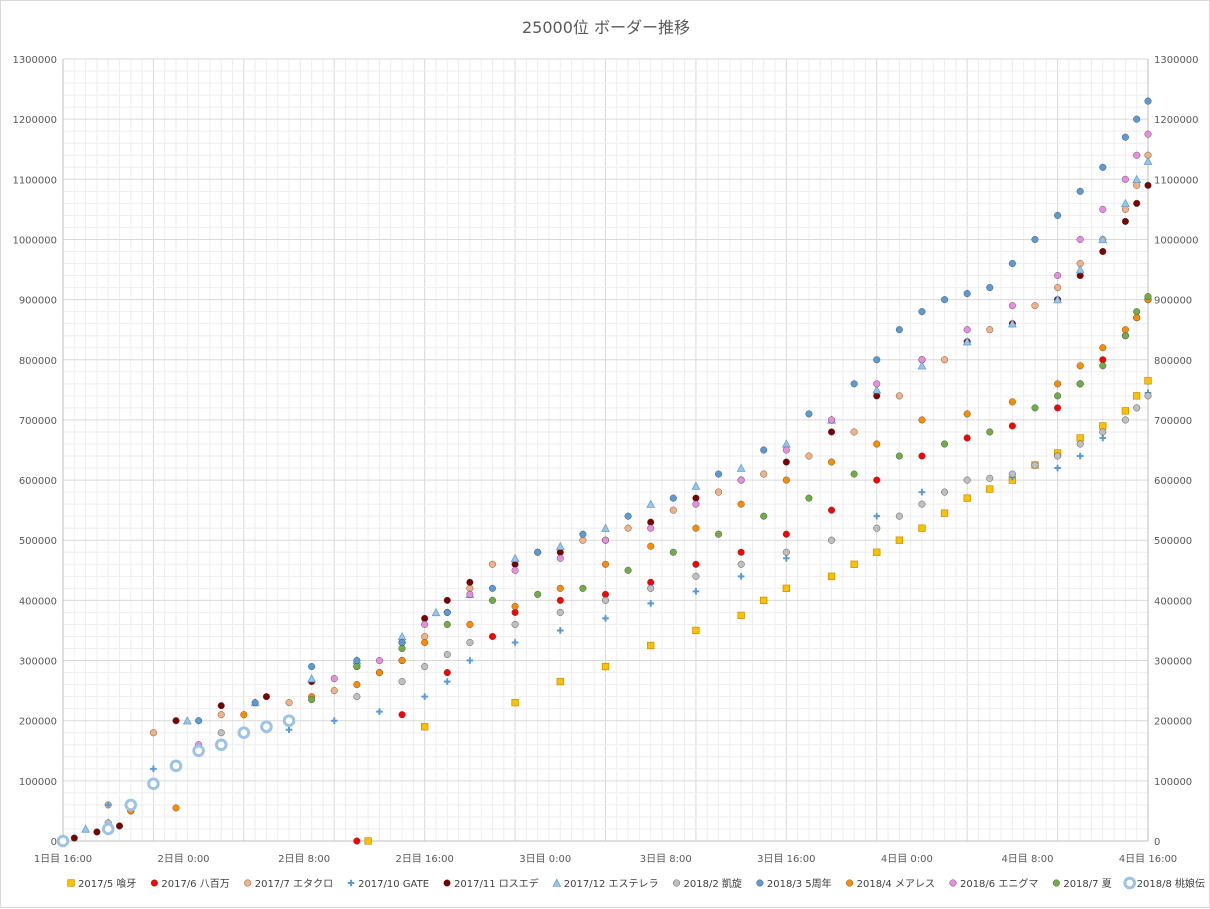 The image size is (1210, 909). I want to click on y-tick-label-right: 500000, so click(1173, 541).